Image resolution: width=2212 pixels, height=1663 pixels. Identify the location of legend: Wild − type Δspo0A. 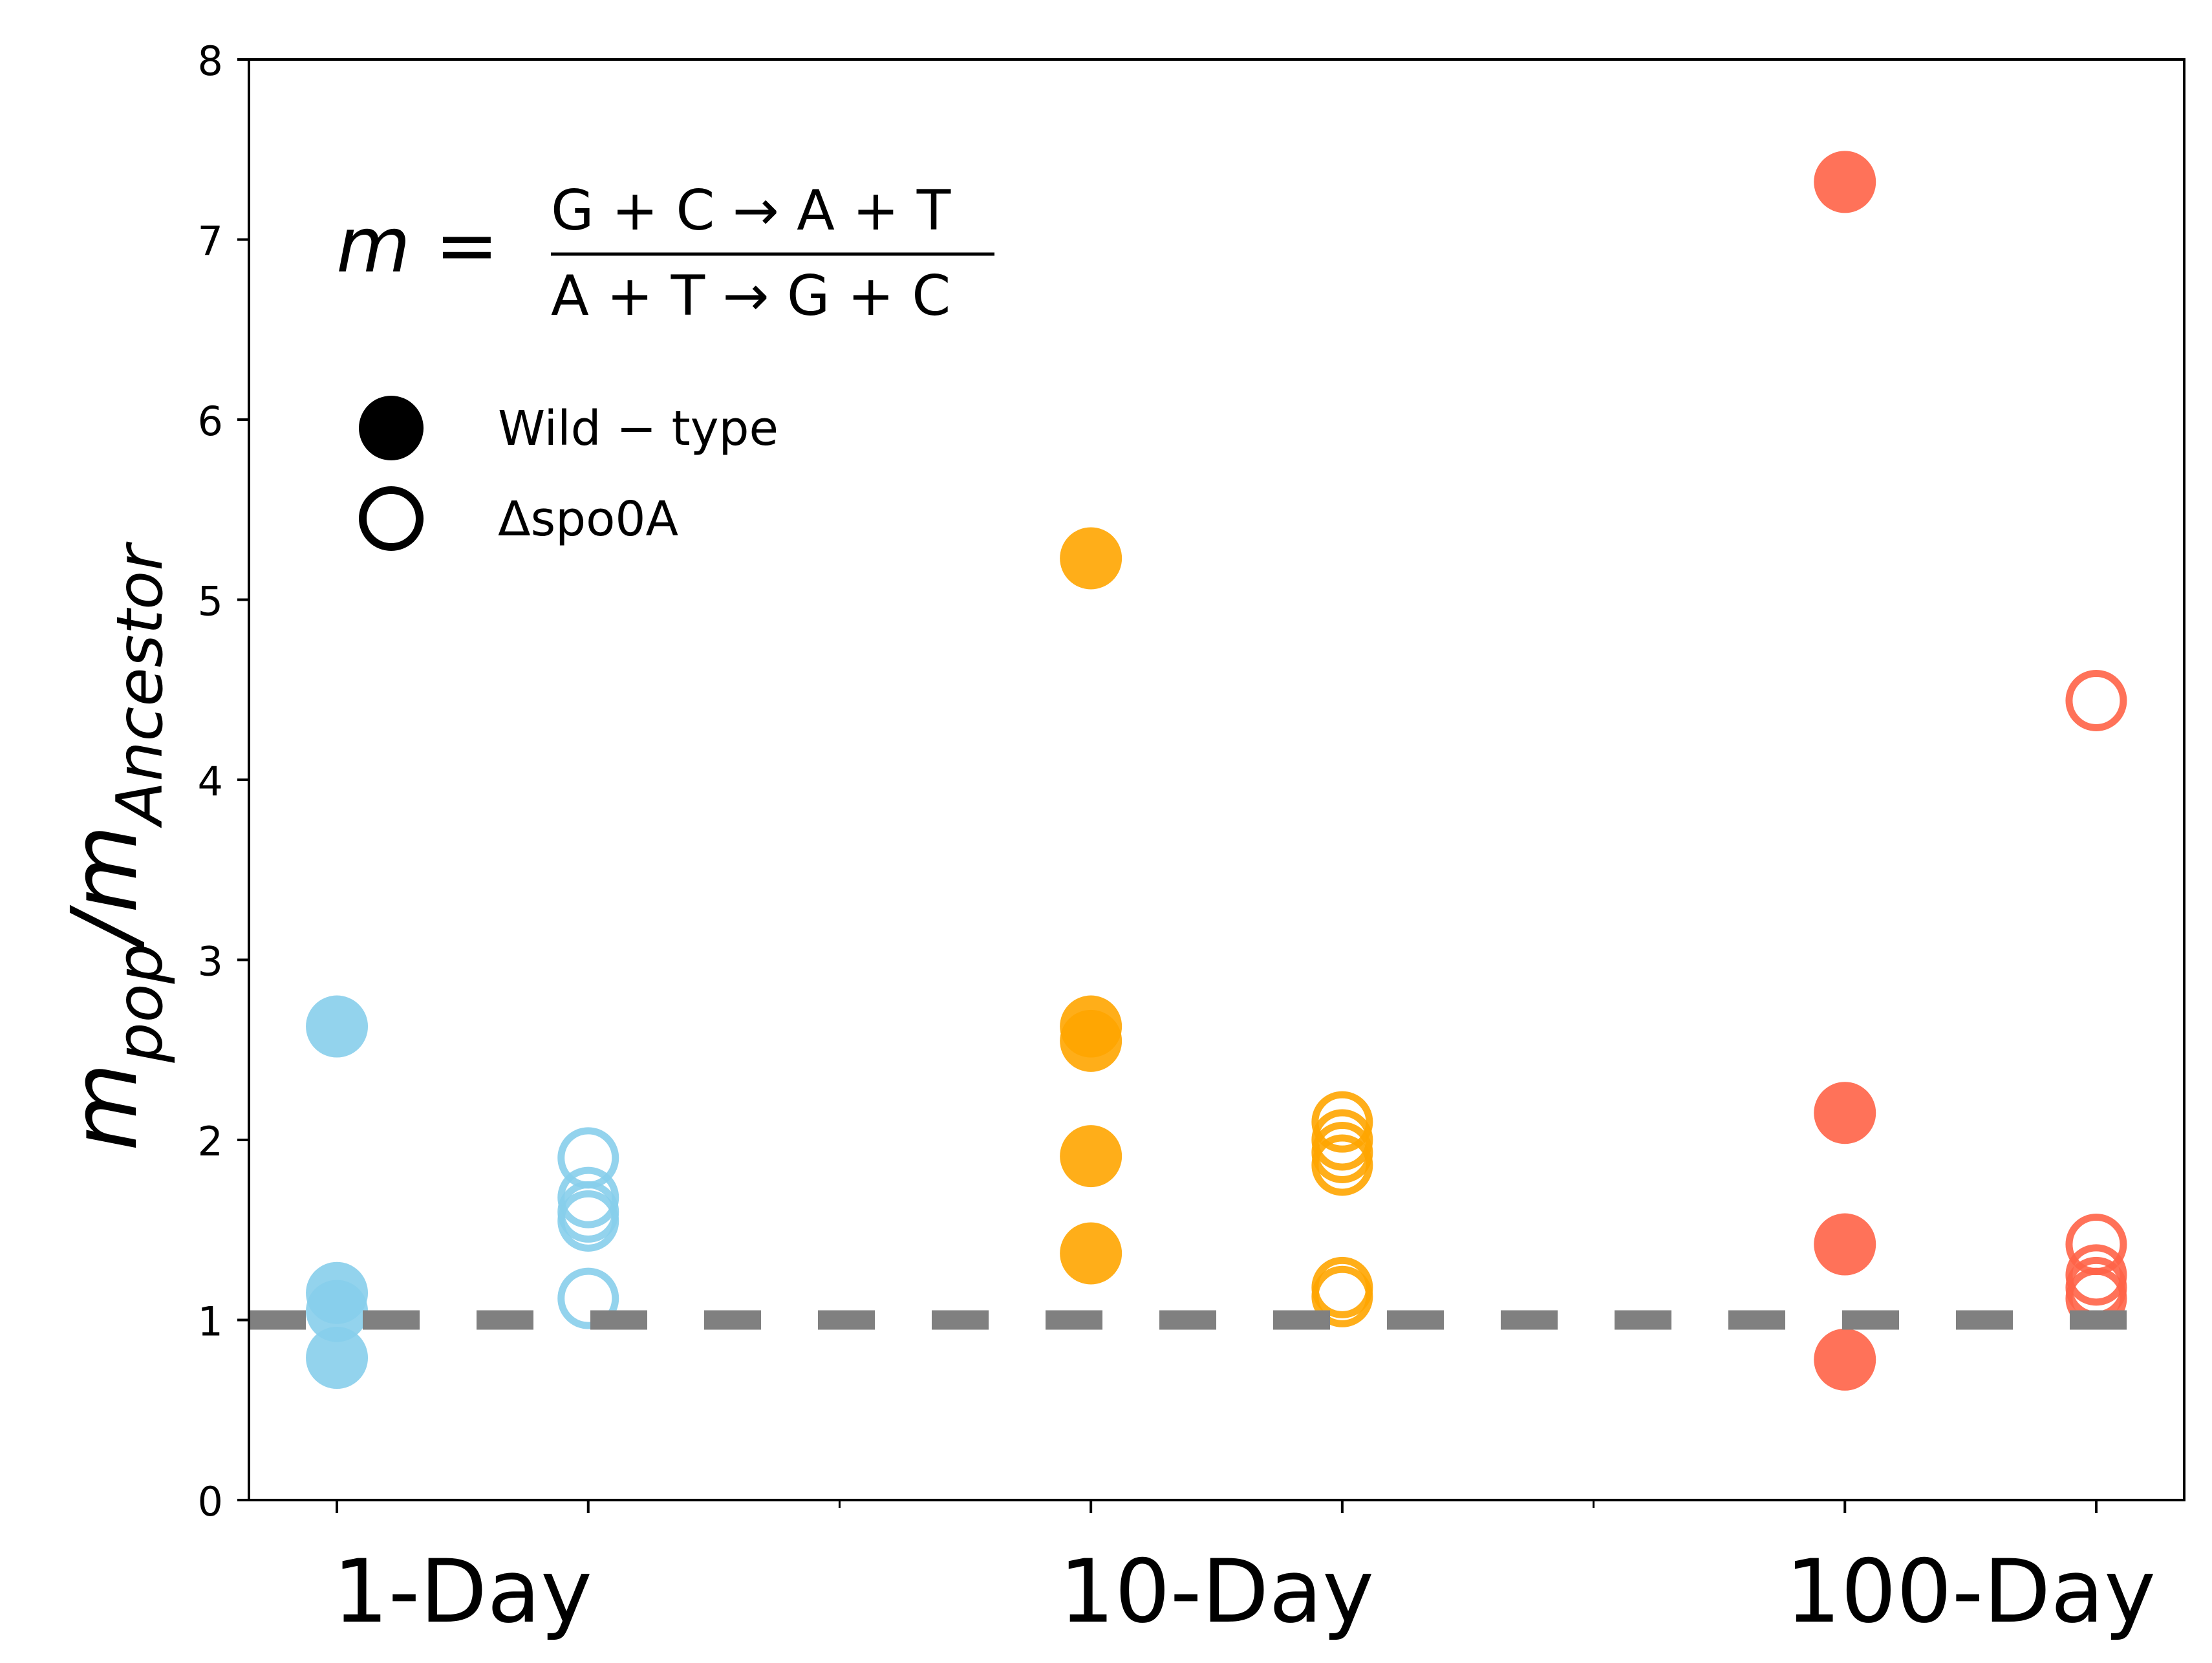
(568, 473).